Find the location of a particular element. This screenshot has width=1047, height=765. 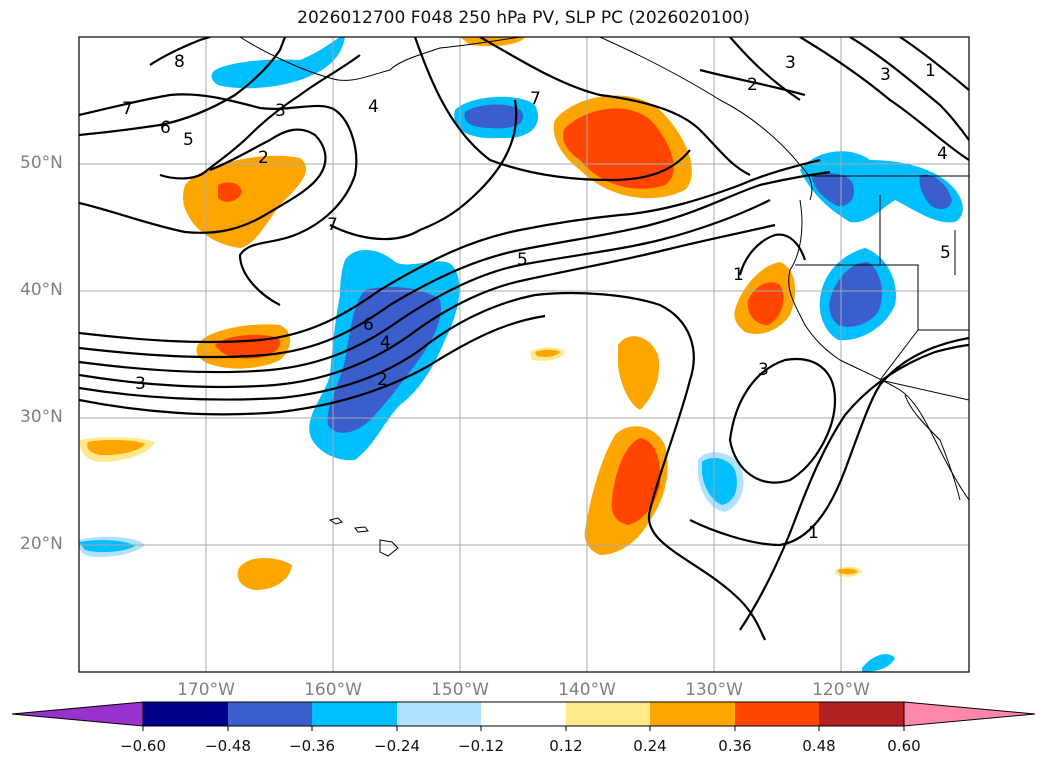

hawaii is located at coordinates (363, 537).